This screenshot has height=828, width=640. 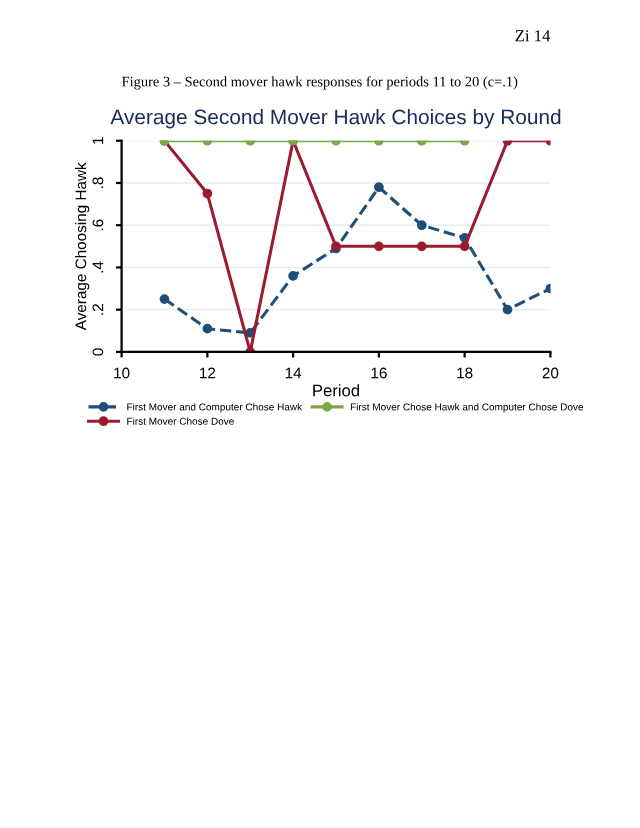 What do you see at coordinates (336, 390) in the screenshot?
I see `x-axis-title: Period` at bounding box center [336, 390].